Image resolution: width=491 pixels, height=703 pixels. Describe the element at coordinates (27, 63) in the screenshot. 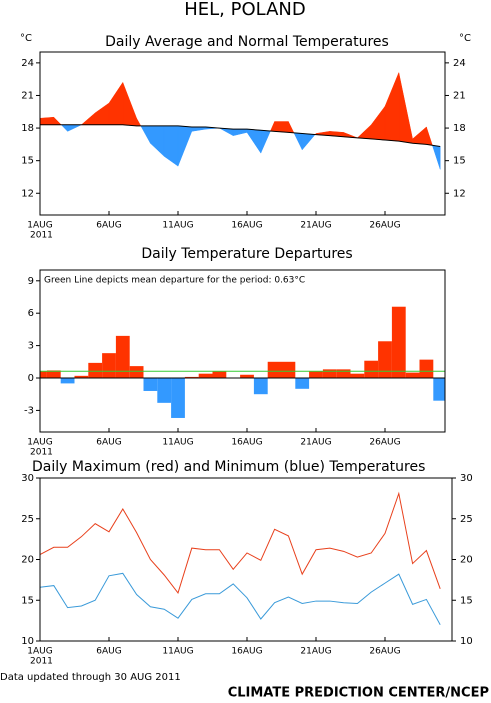

I see `y-tick-label: 24` at that location.